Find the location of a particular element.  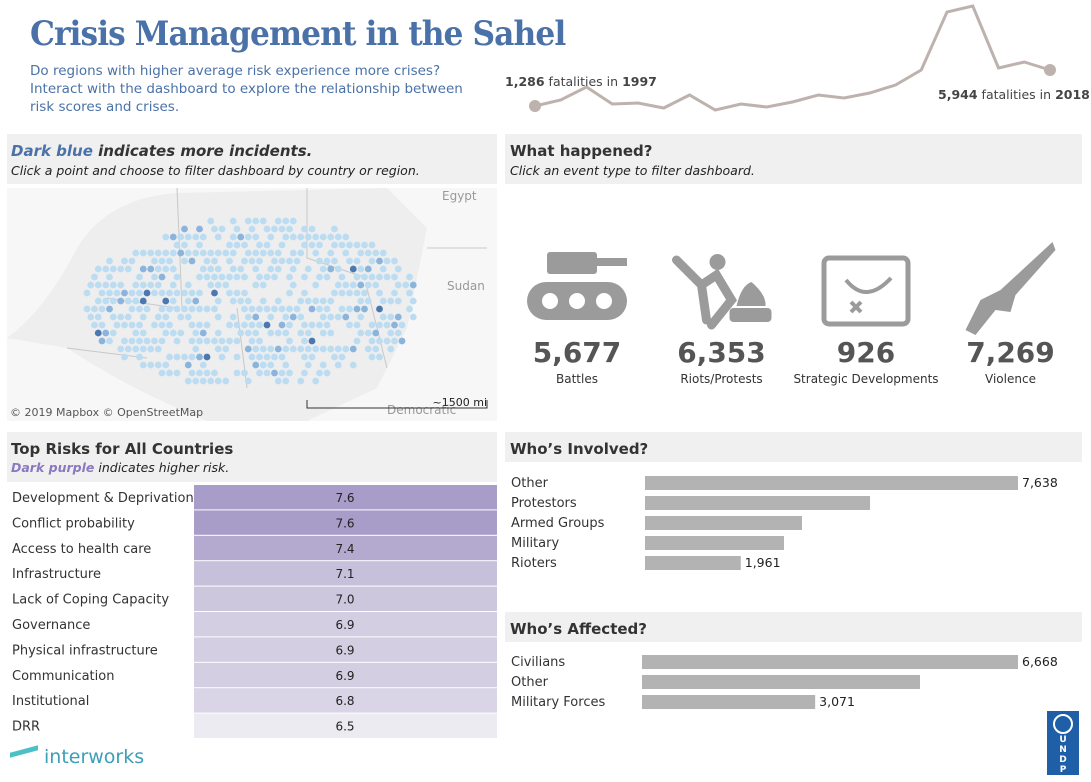

risk-value: 6.9 is located at coordinates (344, 650).